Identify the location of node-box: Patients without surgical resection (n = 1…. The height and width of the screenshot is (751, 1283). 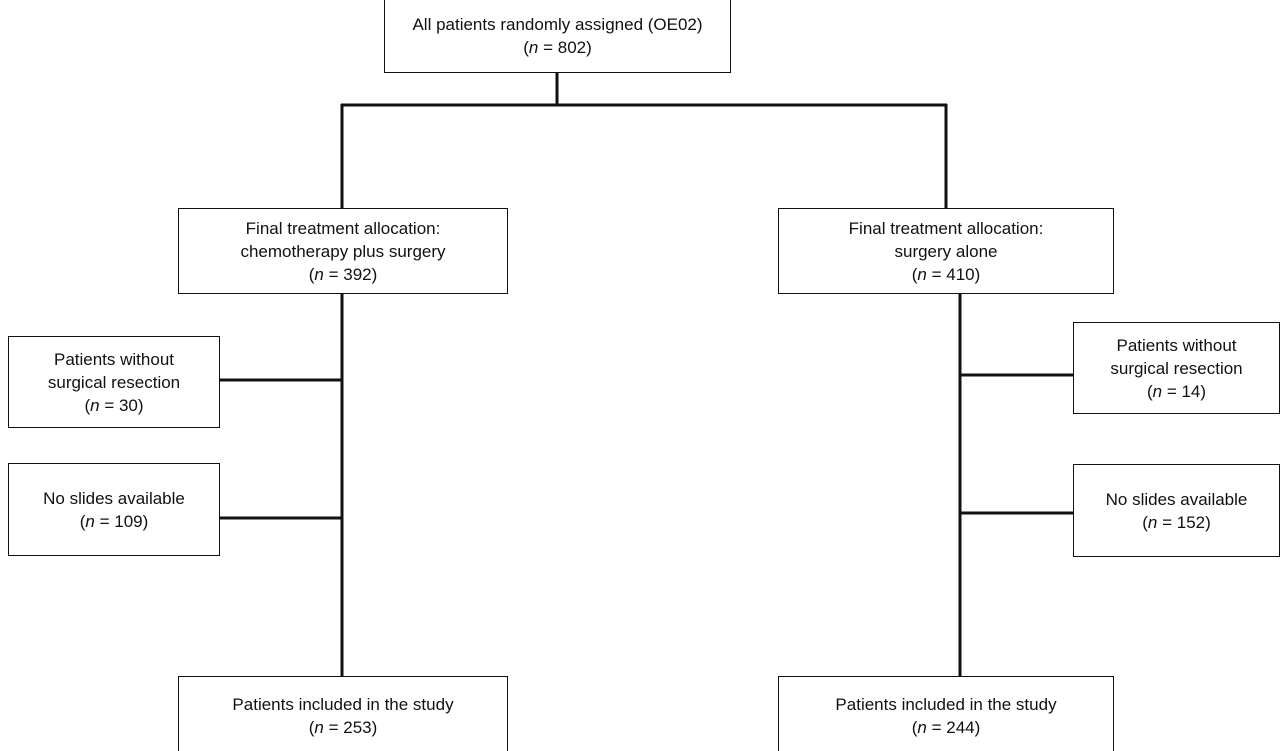
(1176, 368).